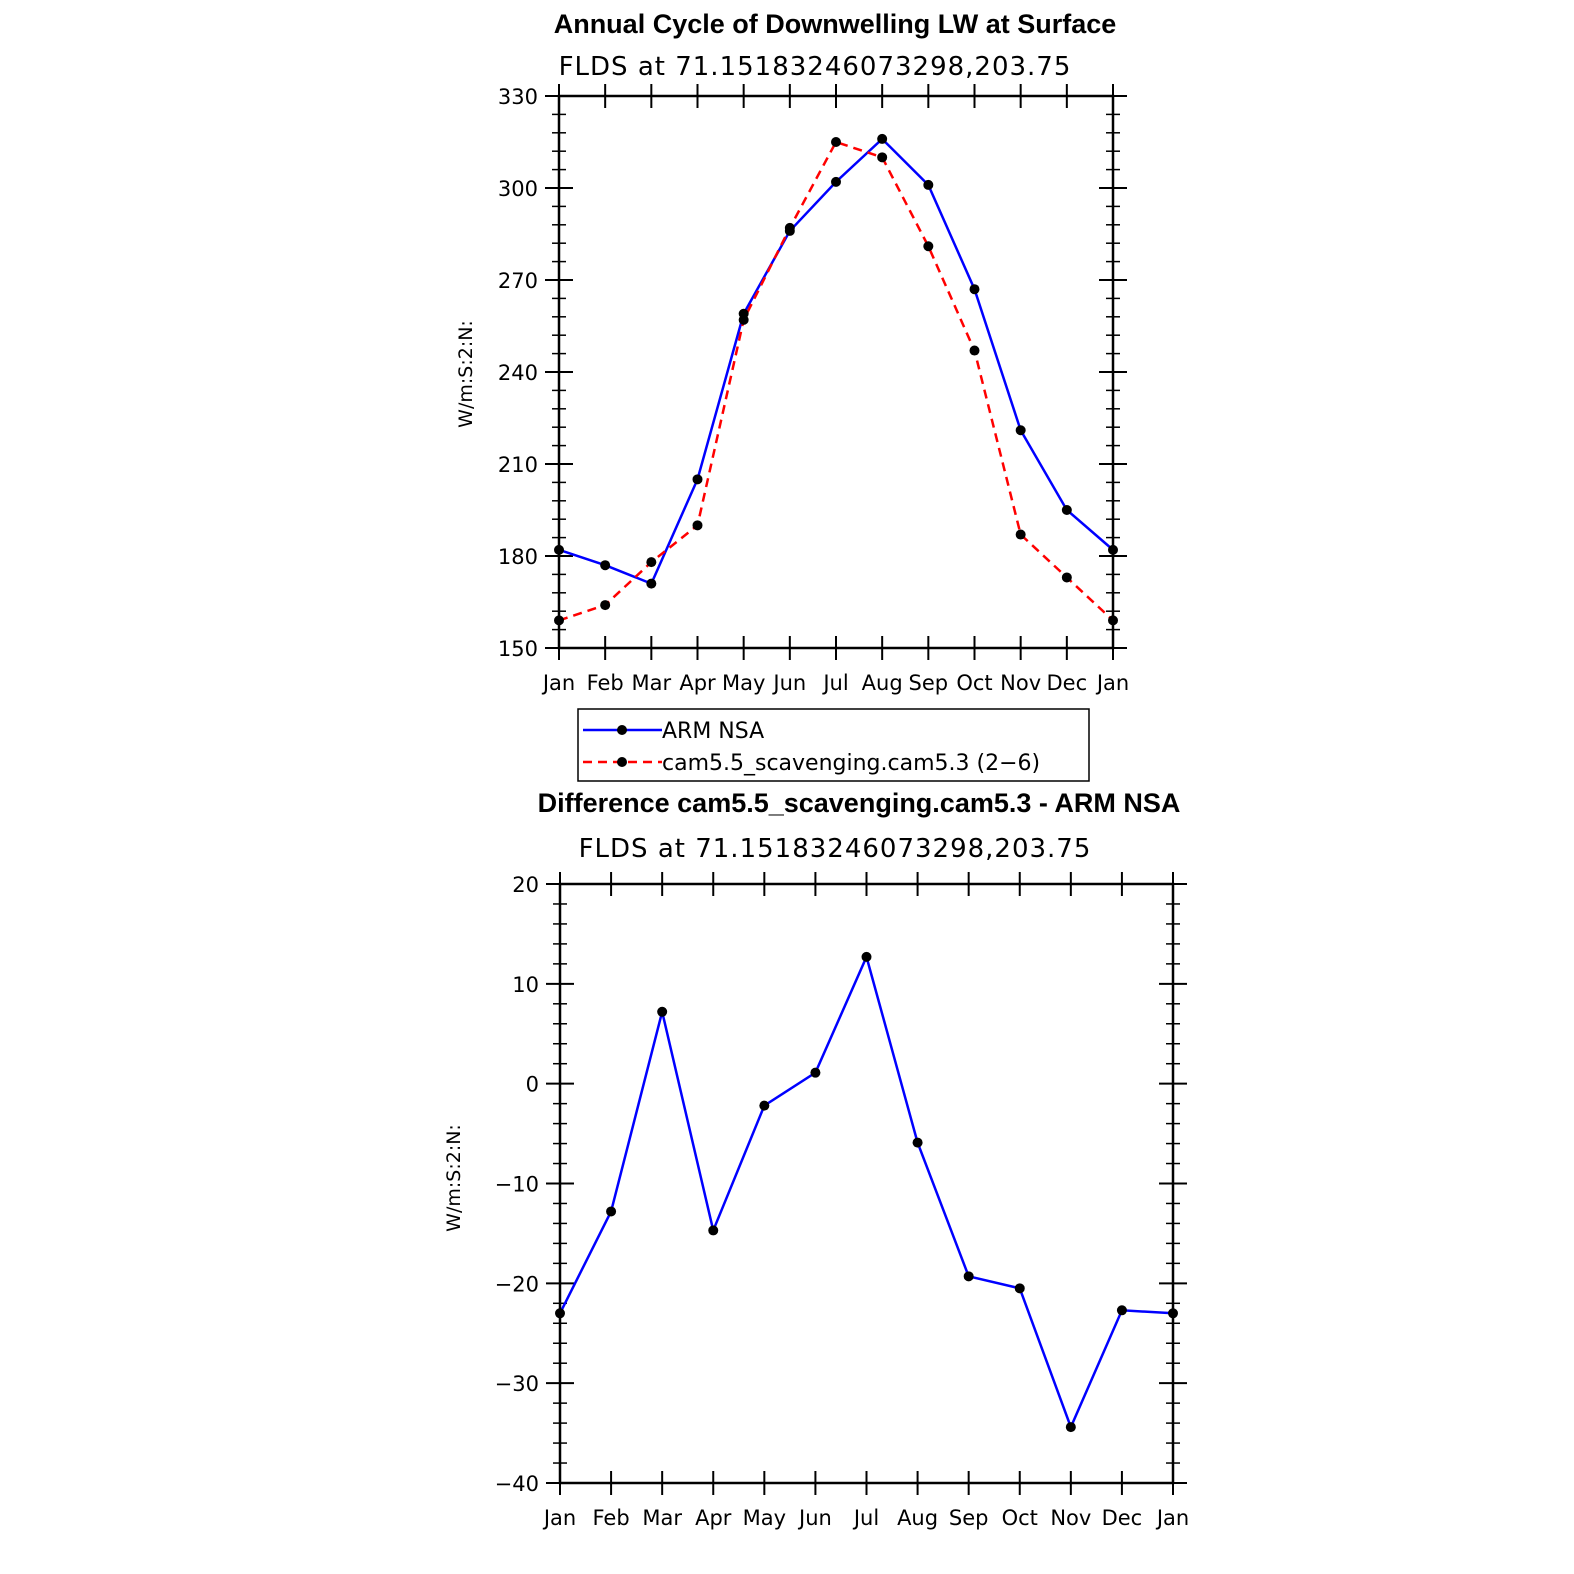  What do you see at coordinates (652, 683) in the screenshot?
I see `chart1-xtick-label: Mar` at bounding box center [652, 683].